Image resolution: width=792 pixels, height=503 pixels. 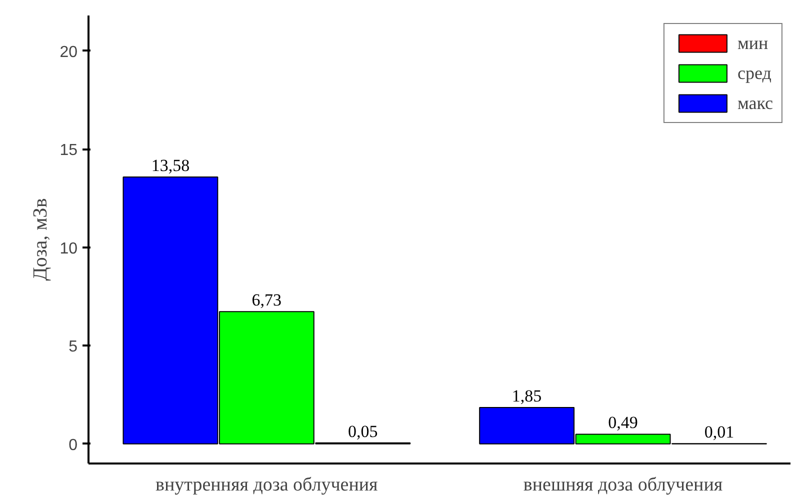 I want to click on y-tick-label: 10, so click(x=69, y=249).